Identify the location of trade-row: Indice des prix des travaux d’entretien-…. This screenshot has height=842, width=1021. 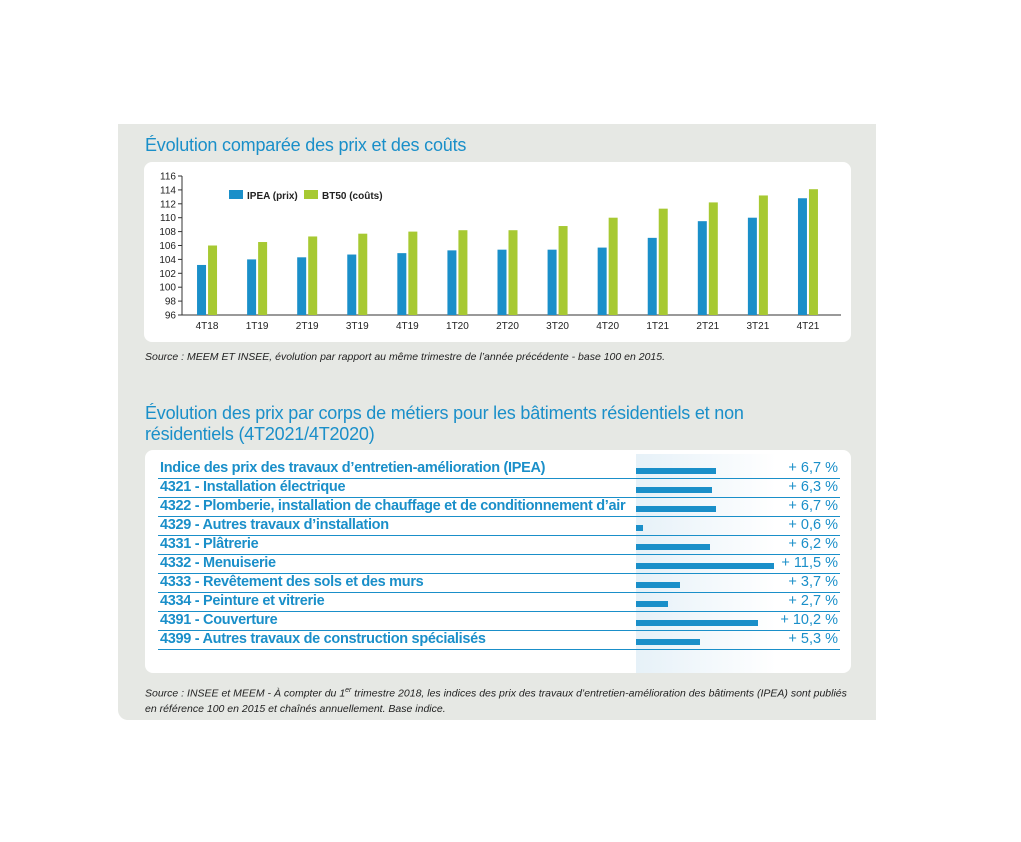
(499, 469).